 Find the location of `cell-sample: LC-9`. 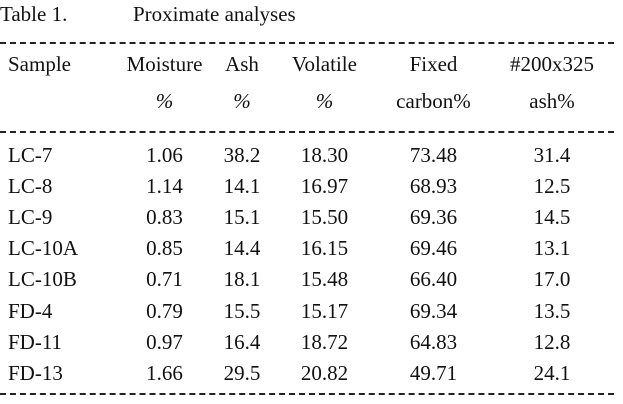

cell-sample: LC-9 is located at coordinates (30, 217).